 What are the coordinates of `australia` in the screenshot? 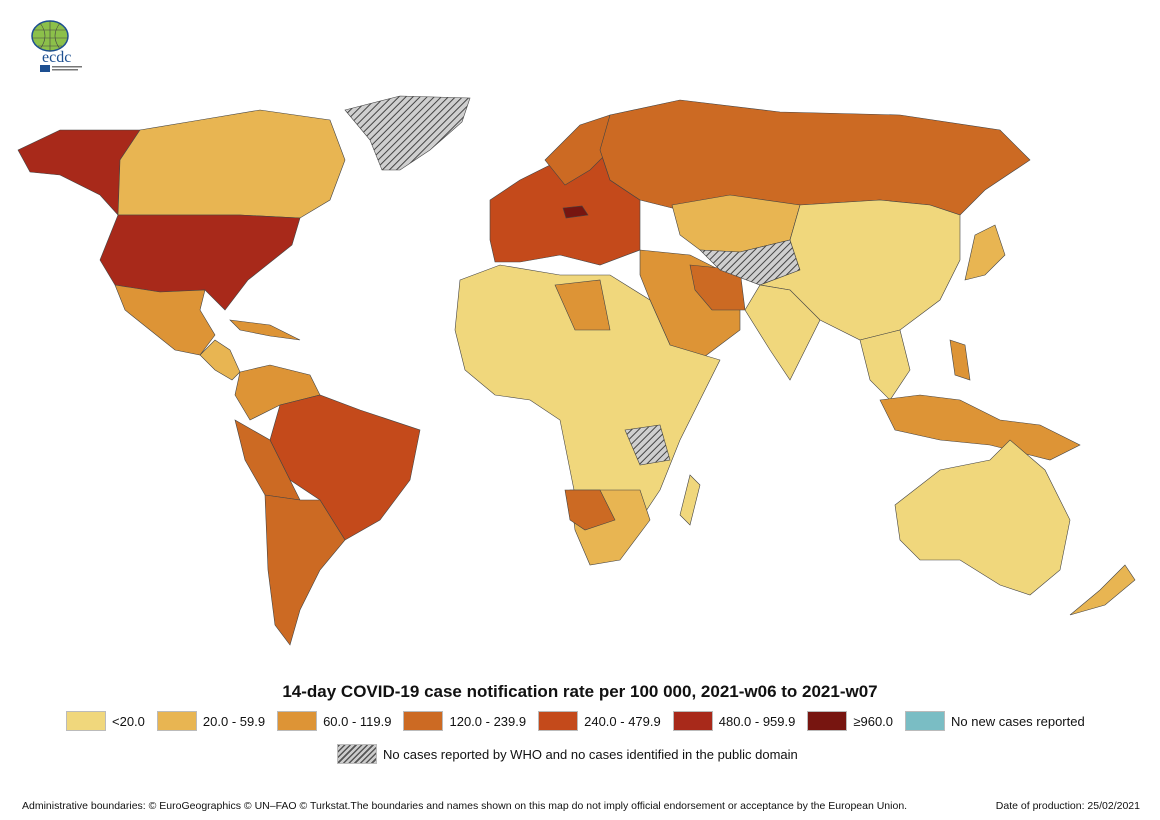 It's located at (982, 517).